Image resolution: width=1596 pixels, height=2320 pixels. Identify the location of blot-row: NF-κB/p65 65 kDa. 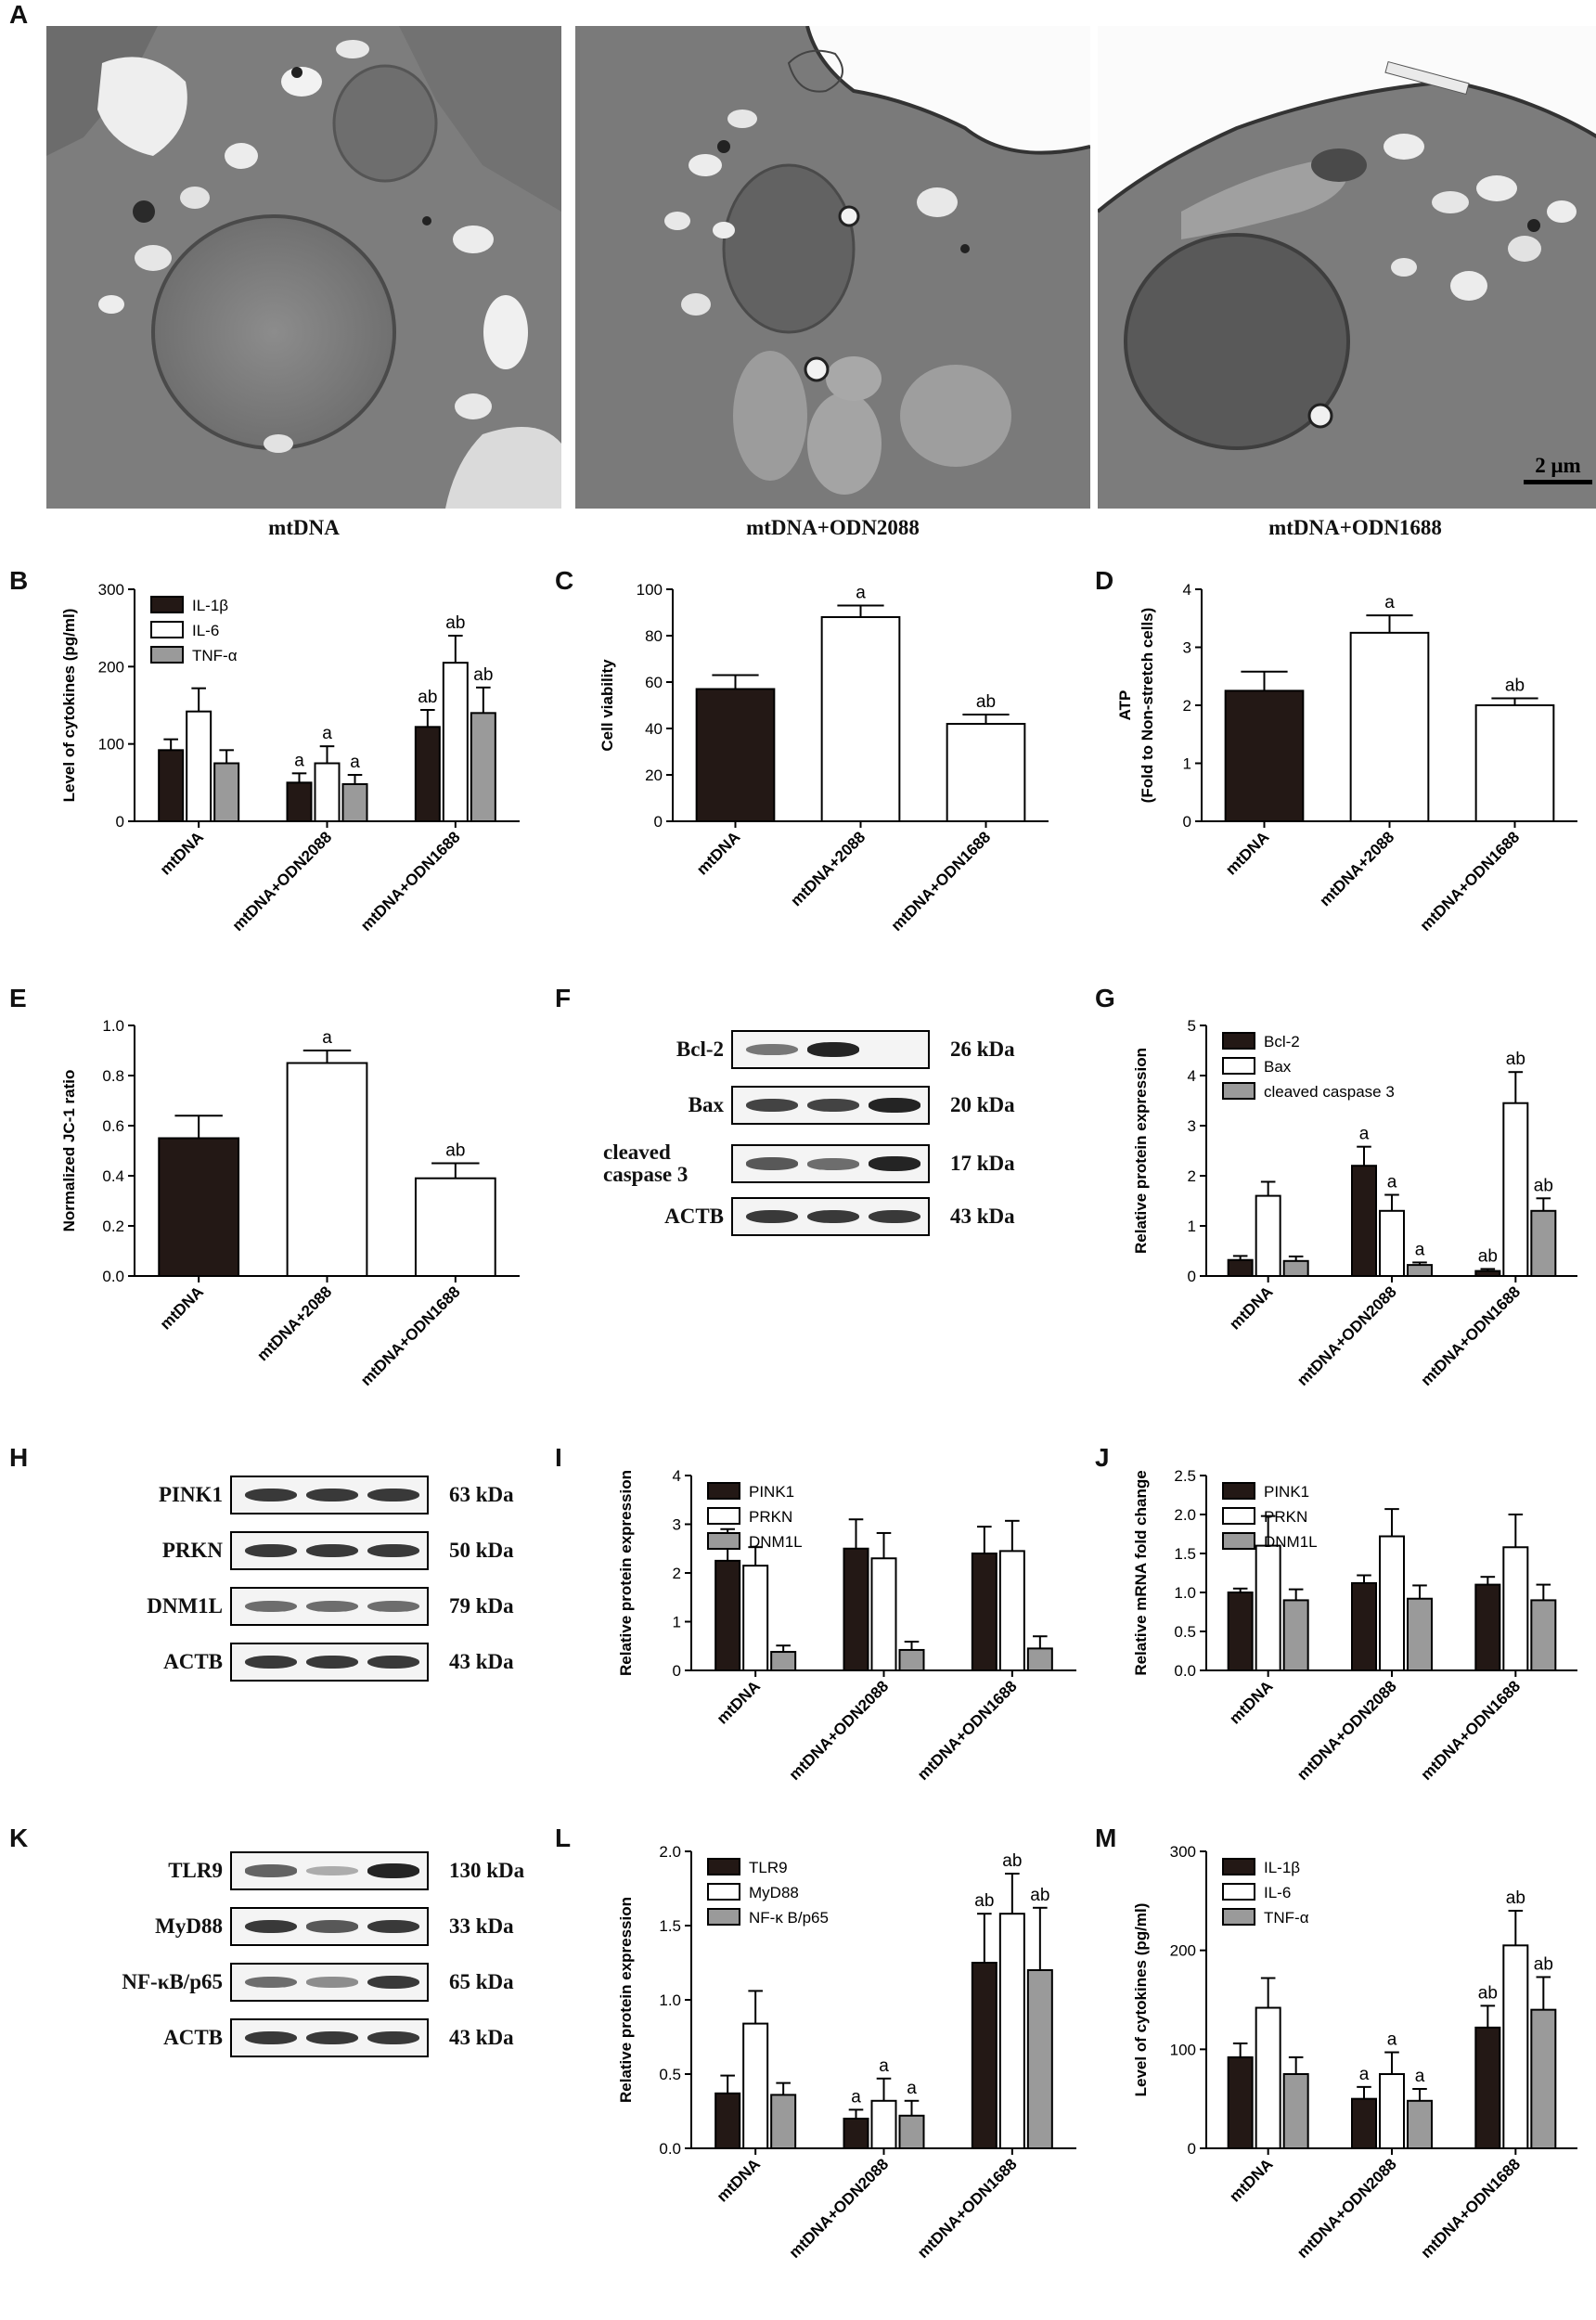
(308, 1983).